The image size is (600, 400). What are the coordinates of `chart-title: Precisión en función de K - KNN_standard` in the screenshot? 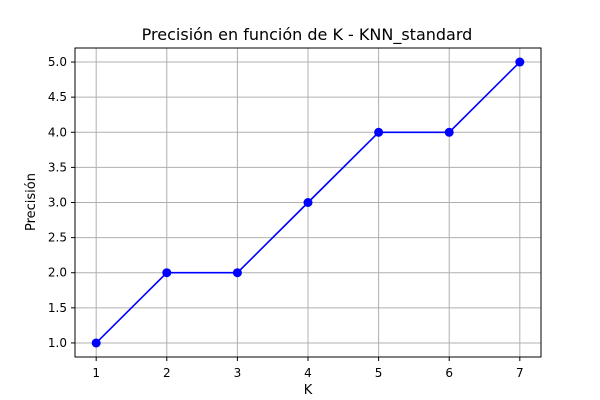 It's located at (307, 35).